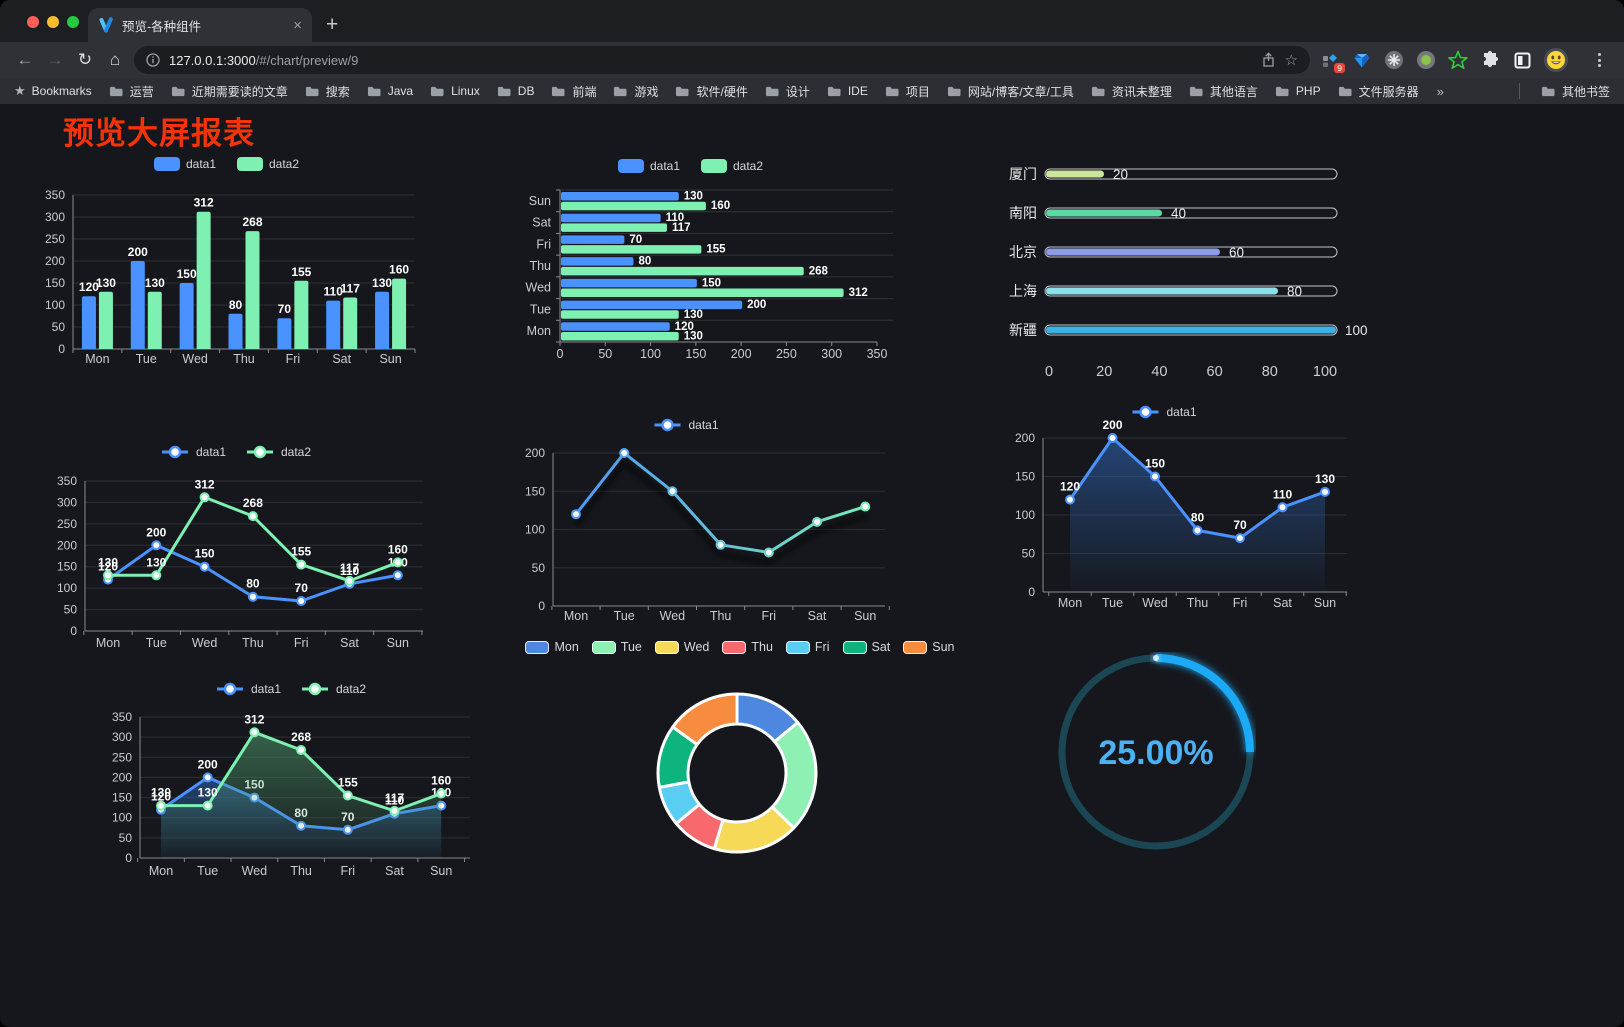 Image resolution: width=1624 pixels, height=1027 pixels. I want to click on bookmark-folder: 网站/博客/文章/工具, so click(1010, 91).